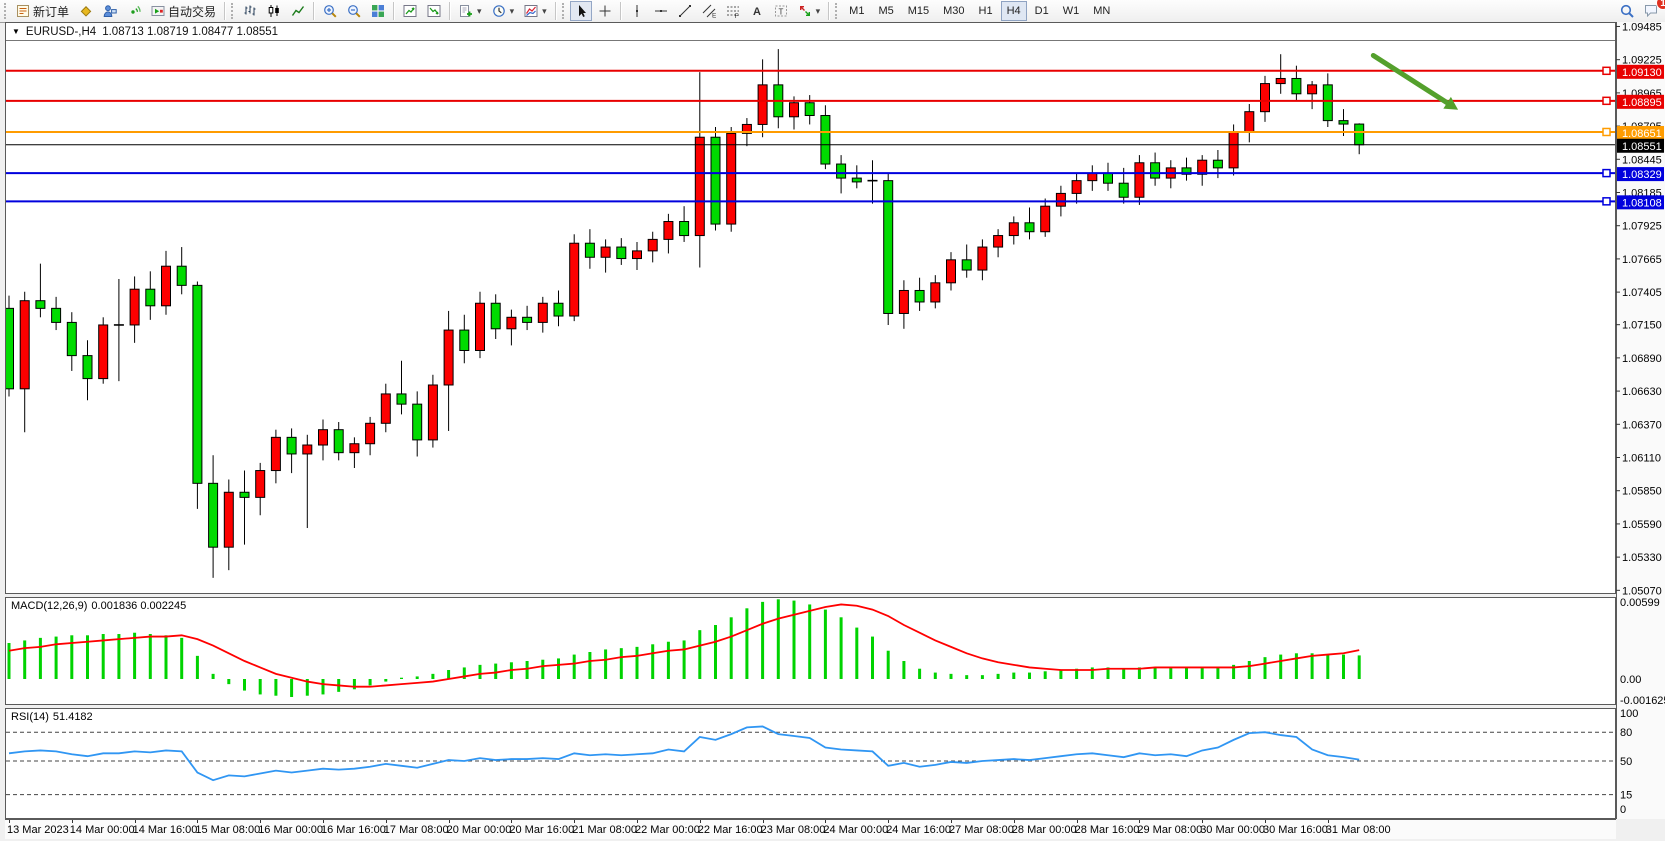 This screenshot has width=1665, height=841. I want to click on time-axis-label: 27 Mar 08:00, so click(981, 830).